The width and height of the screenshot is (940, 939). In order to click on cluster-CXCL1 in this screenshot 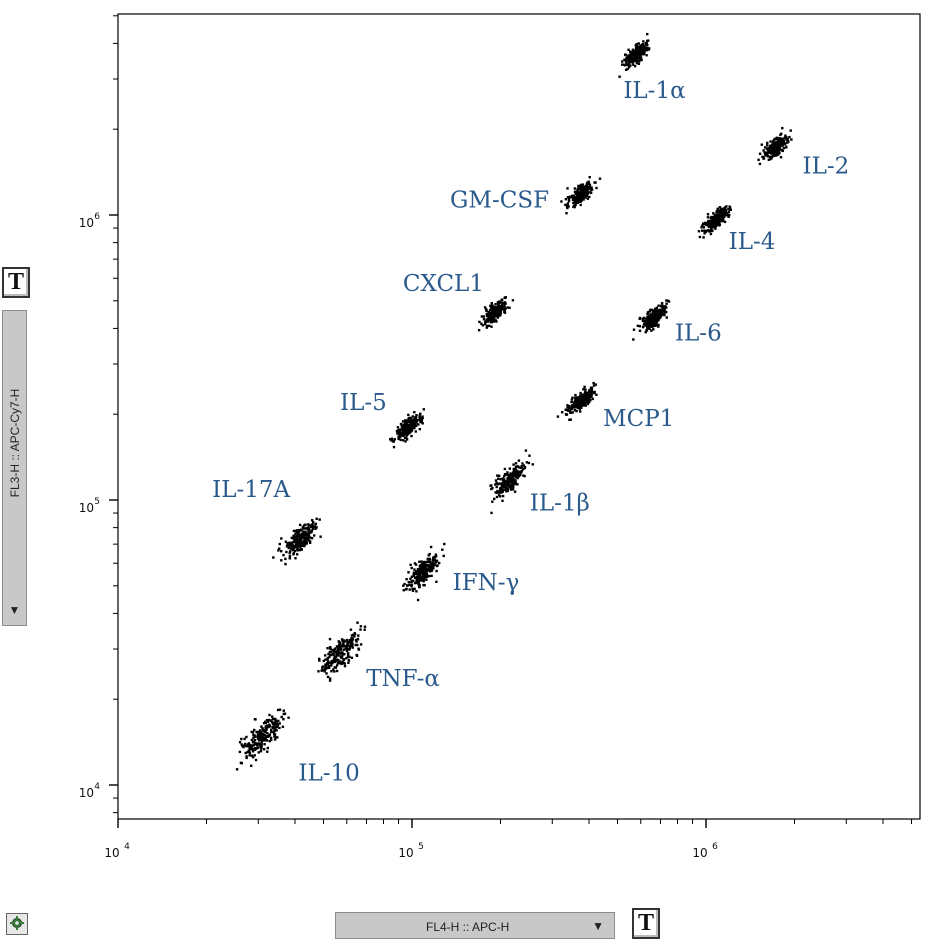, I will do `click(496, 314)`.